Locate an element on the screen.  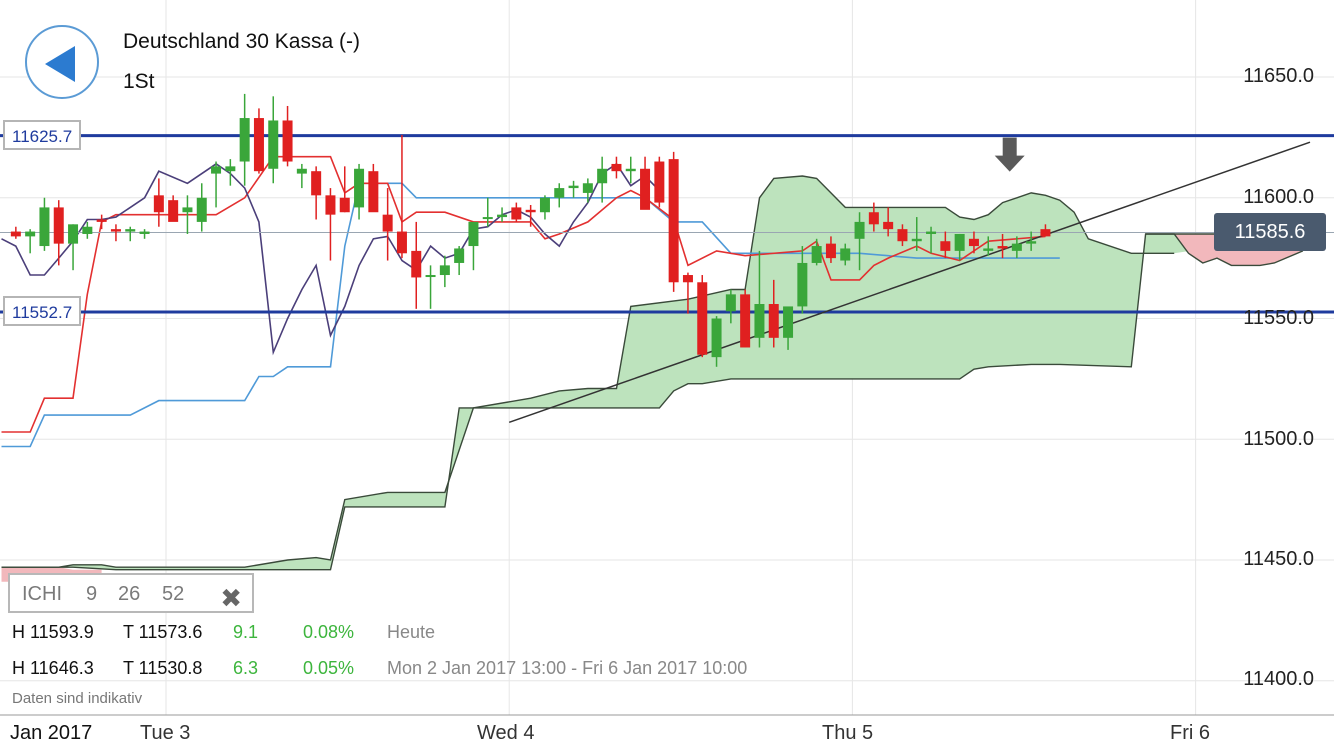
indicator-param: 52 is located at coordinates (173, 594).